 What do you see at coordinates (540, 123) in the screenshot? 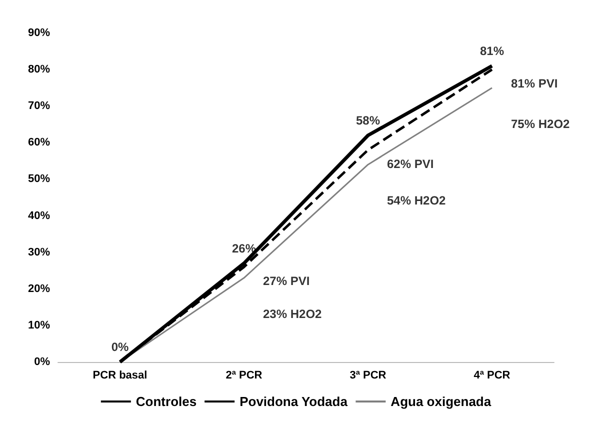
I see `annotation: 75% H2O2` at bounding box center [540, 123].